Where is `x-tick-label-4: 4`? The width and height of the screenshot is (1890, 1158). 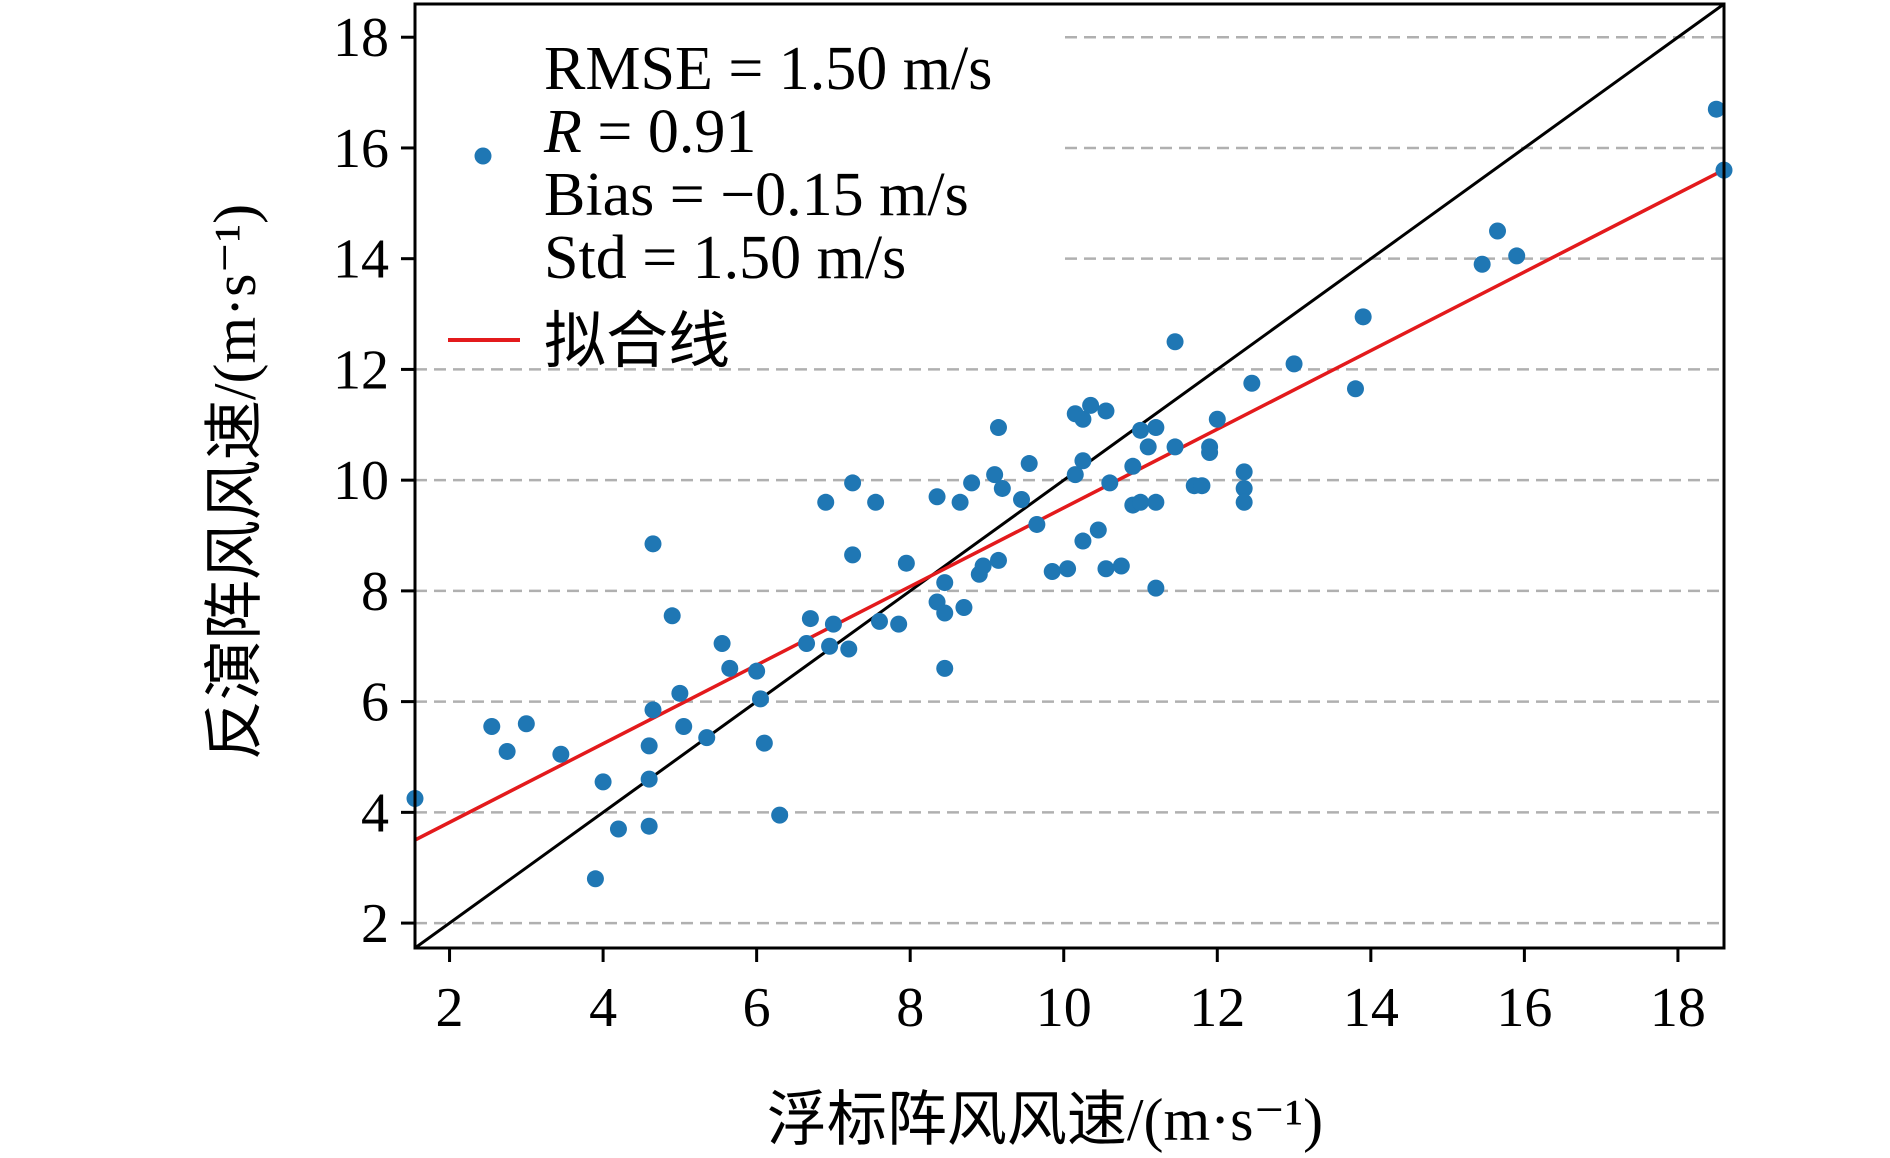
x-tick-label-4: 4 is located at coordinates (603, 1008).